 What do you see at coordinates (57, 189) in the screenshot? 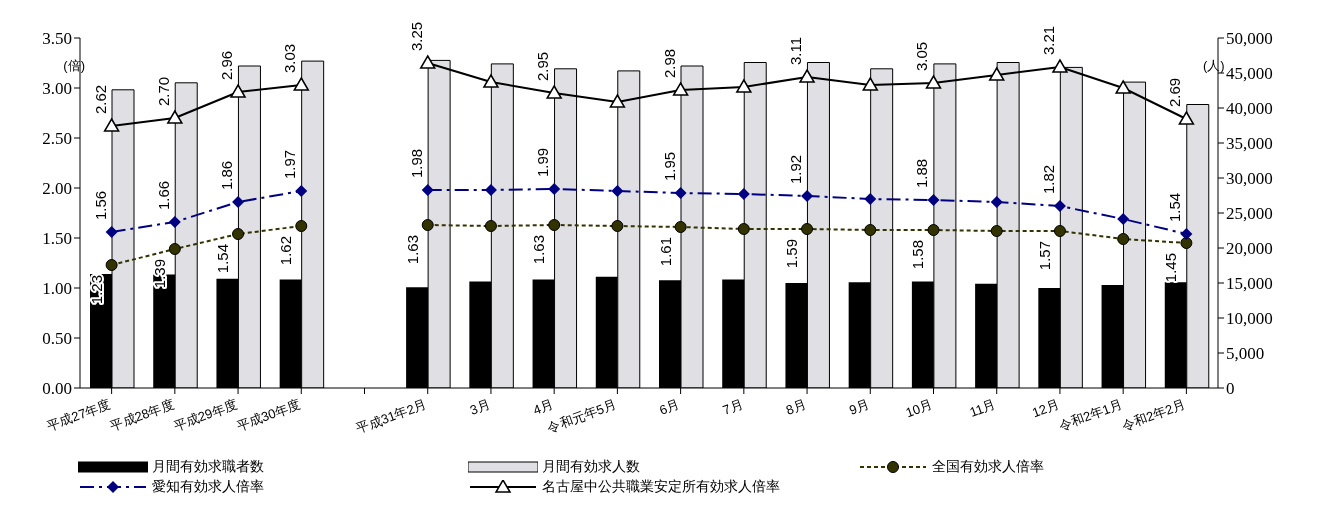
I see `y-tick-label: 2.00` at bounding box center [57, 189].